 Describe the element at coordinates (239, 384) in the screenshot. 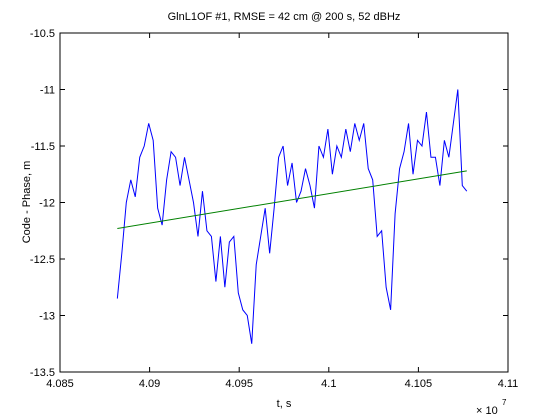

I see `x-tick-label: 4.095` at that location.